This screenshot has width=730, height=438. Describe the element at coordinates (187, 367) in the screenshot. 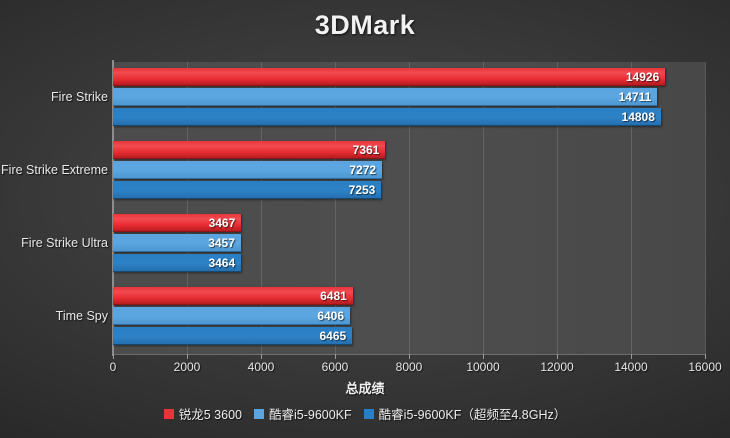

I see `x-tick-label: 2000` at that location.